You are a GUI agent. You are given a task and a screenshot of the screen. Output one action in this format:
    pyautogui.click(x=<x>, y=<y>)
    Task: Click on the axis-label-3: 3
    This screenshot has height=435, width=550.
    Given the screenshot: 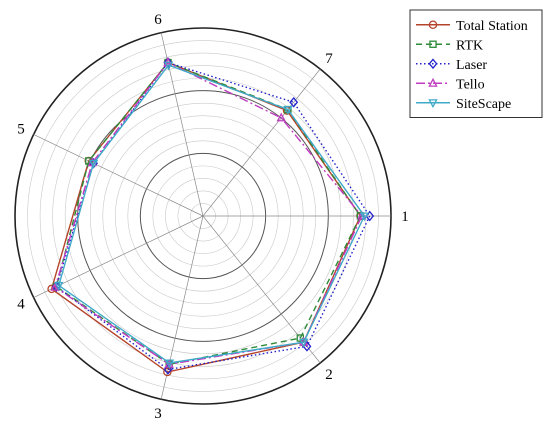 What is the action you would take?
    pyautogui.click(x=158, y=414)
    